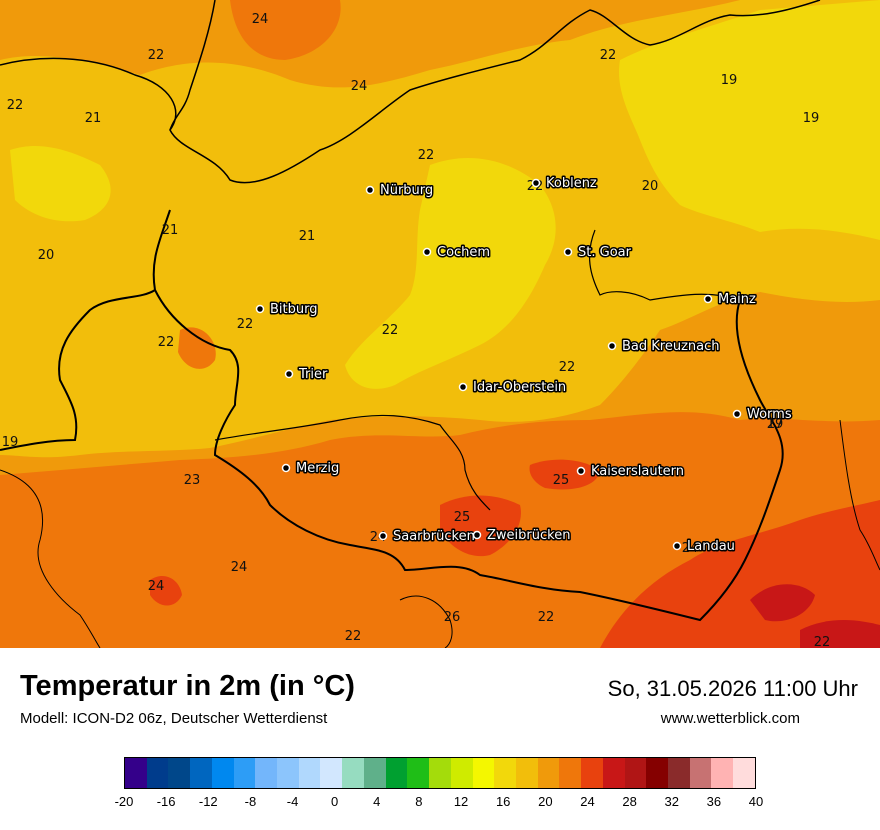 This screenshot has height=830, width=880. Describe the element at coordinates (629, 801) in the screenshot. I see `legend-tick-label: 28` at that location.